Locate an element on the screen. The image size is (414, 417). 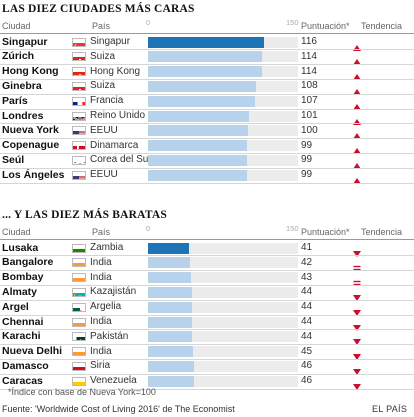
hongkong-flag is located at coordinates (79, 72).